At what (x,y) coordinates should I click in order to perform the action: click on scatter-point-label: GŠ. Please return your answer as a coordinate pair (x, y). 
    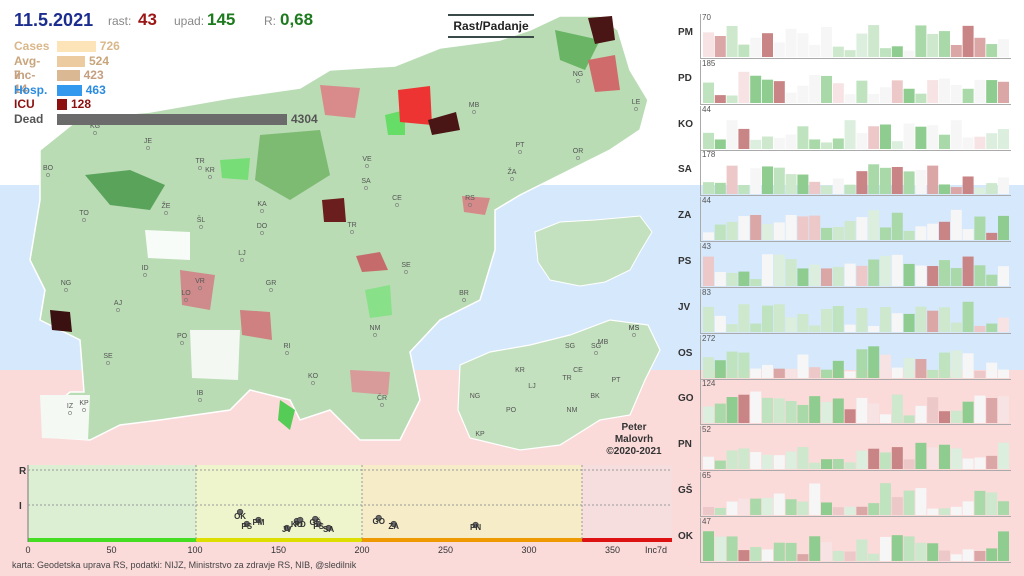
    Looking at the image, I should click on (315, 522).